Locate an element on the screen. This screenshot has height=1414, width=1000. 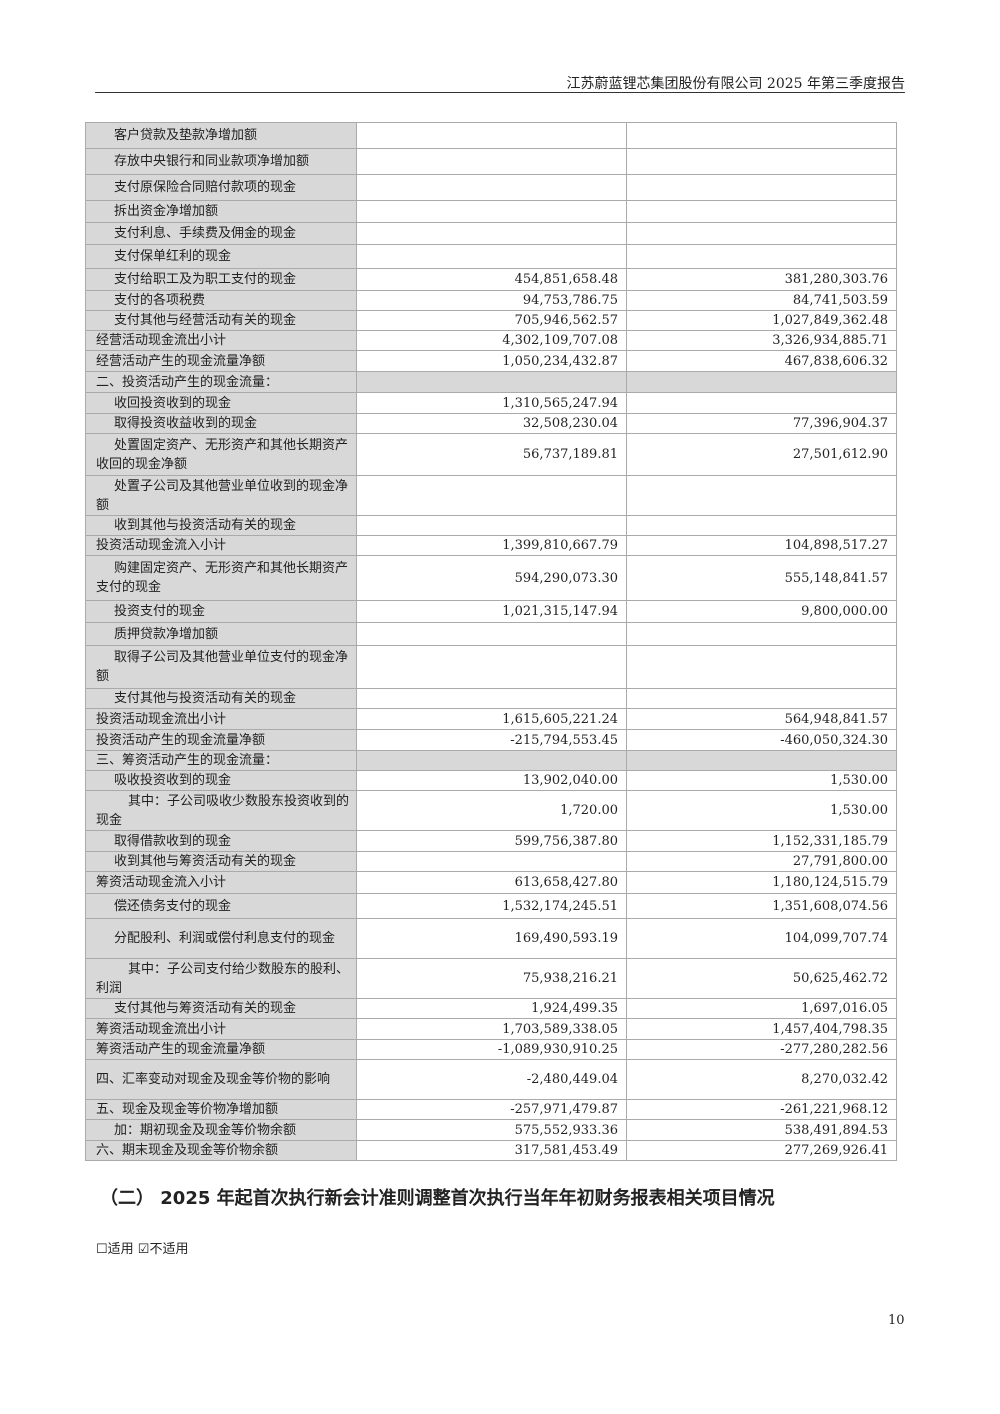
row-label: 支付其他与筹资活动有关的现金 is located at coordinates (221, 1008).